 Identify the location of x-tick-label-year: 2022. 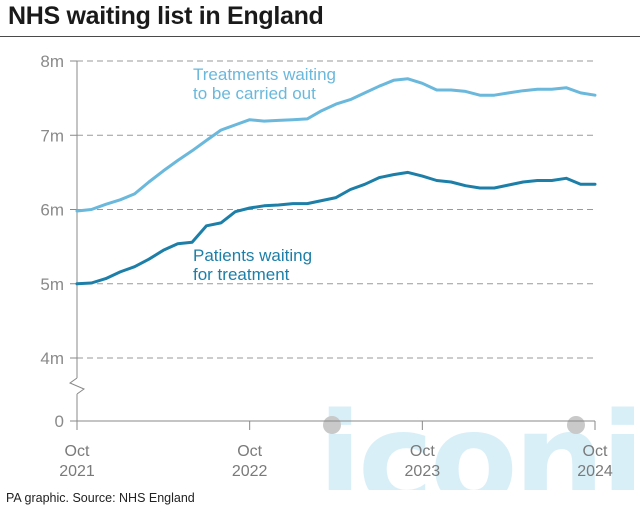
(250, 471).